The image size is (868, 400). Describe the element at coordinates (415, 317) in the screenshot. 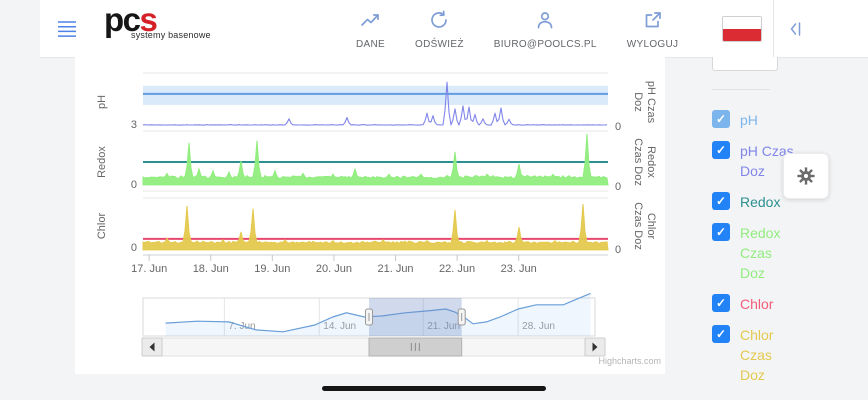

I see `navigator-selected-range` at that location.